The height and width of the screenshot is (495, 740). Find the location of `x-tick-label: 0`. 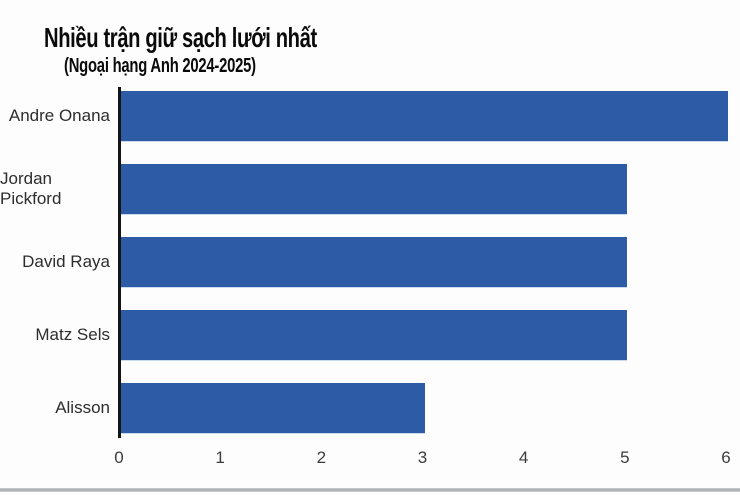

x-tick-label: 0 is located at coordinates (119, 457).